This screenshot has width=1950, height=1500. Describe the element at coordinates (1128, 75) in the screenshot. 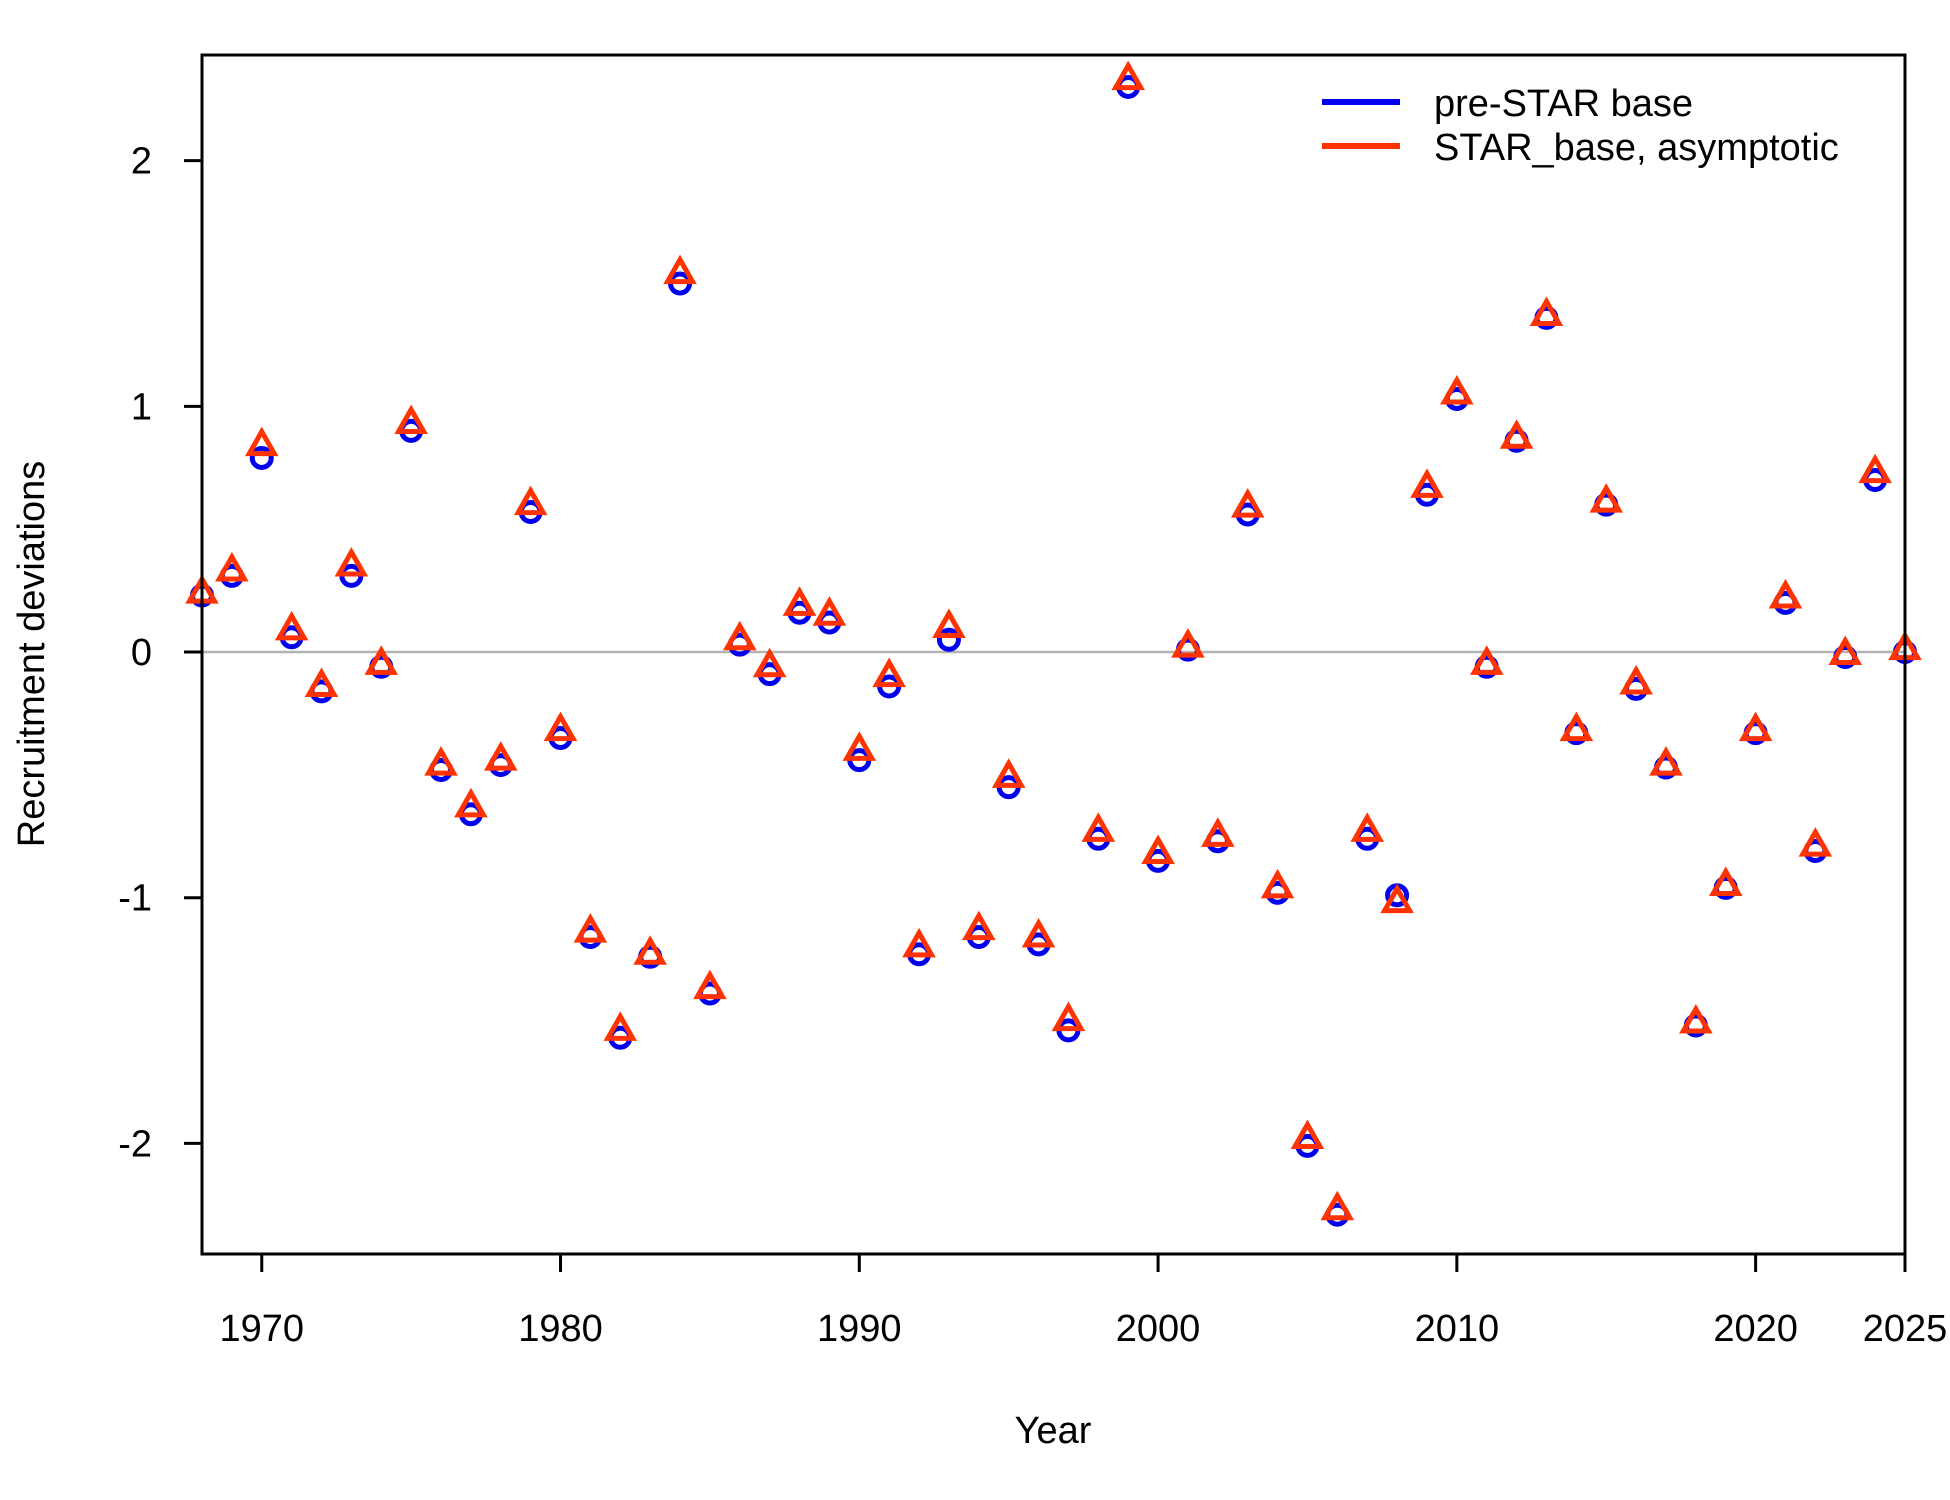

I see `point-star-base-asymptotic-1999` at that location.